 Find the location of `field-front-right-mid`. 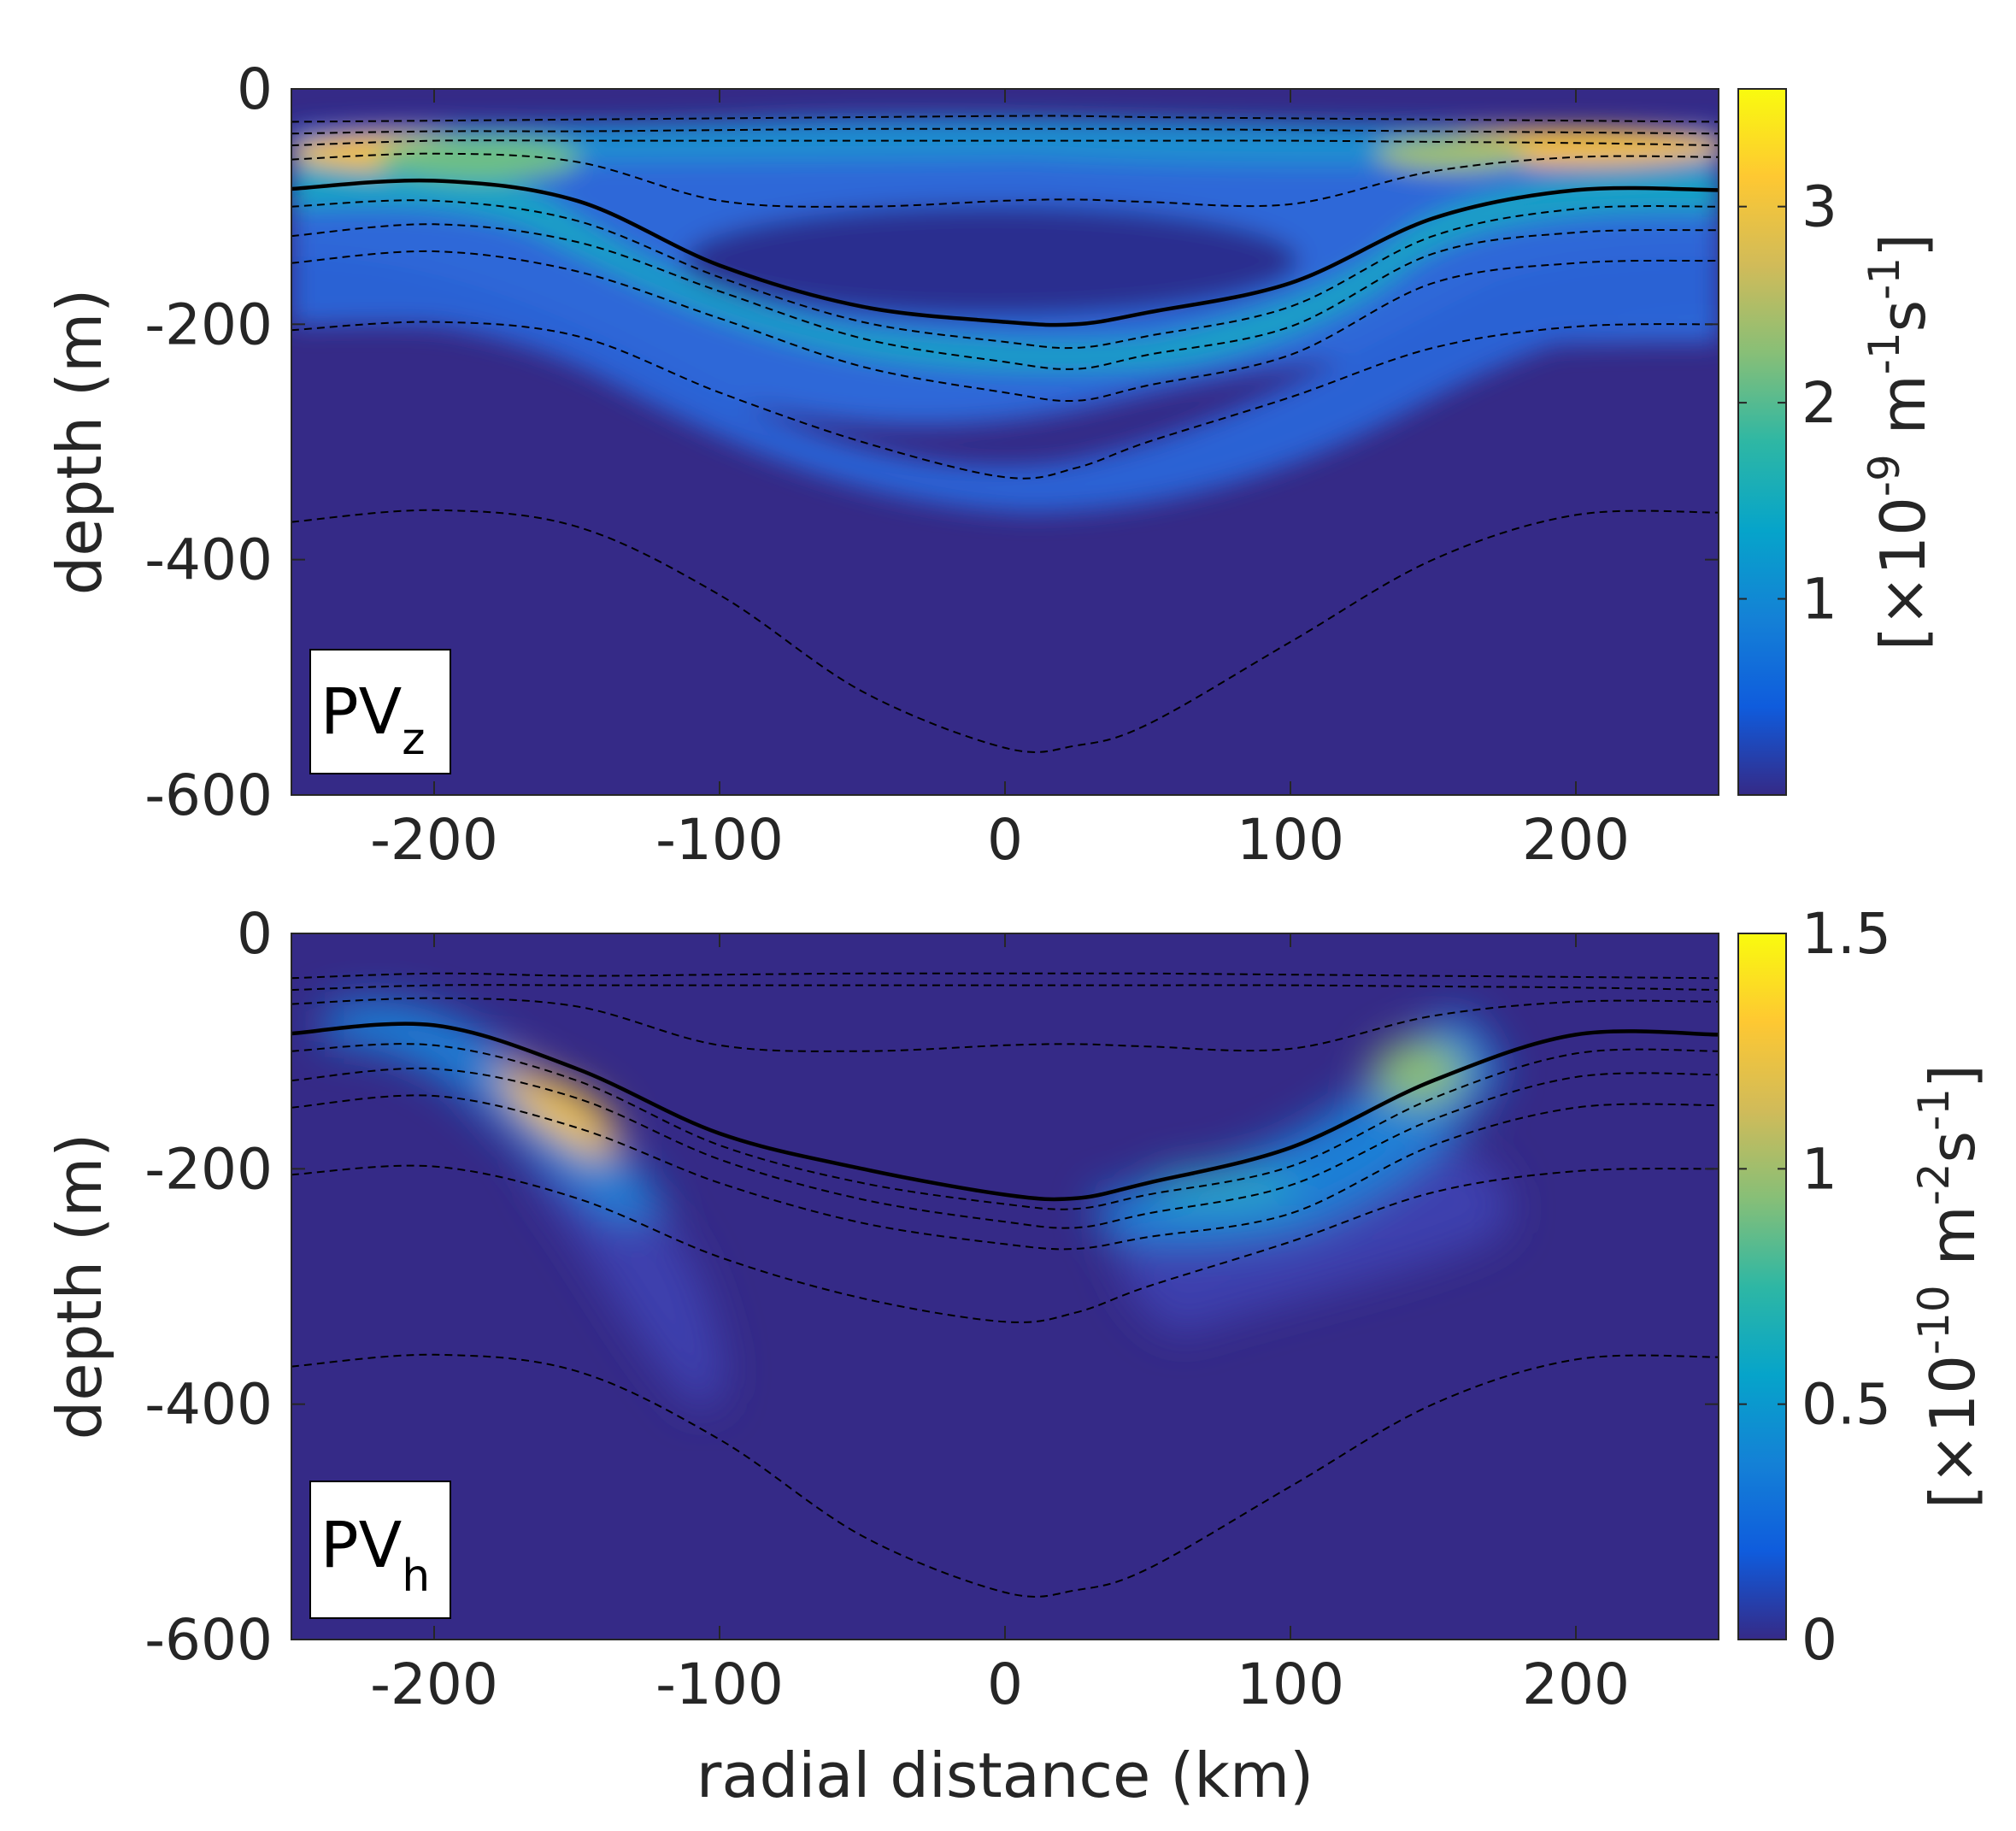

field-front-right-mid is located at coordinates (1222, 1188).